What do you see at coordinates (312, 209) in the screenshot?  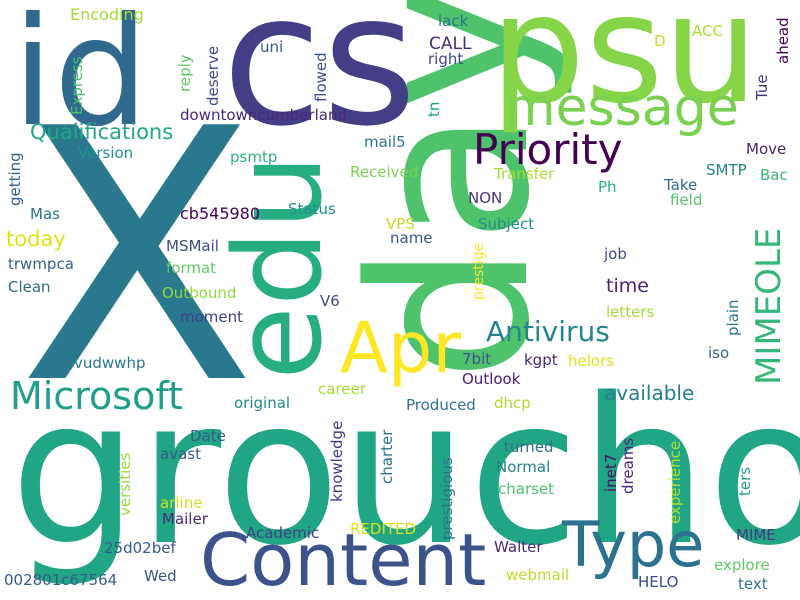 I see `word-status: Status` at bounding box center [312, 209].